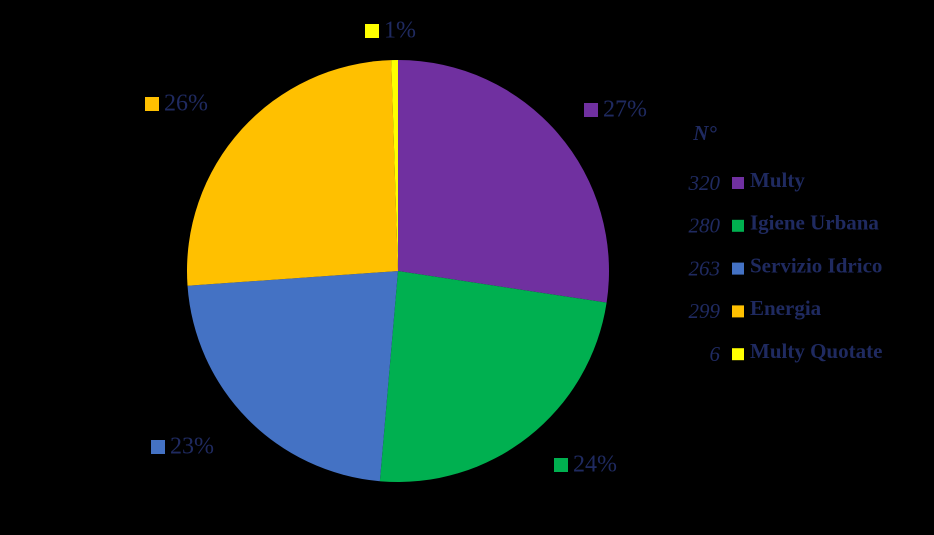 The image size is (934, 535). Describe the element at coordinates (400, 31) in the screenshot. I see `data-label: 1%` at that location.